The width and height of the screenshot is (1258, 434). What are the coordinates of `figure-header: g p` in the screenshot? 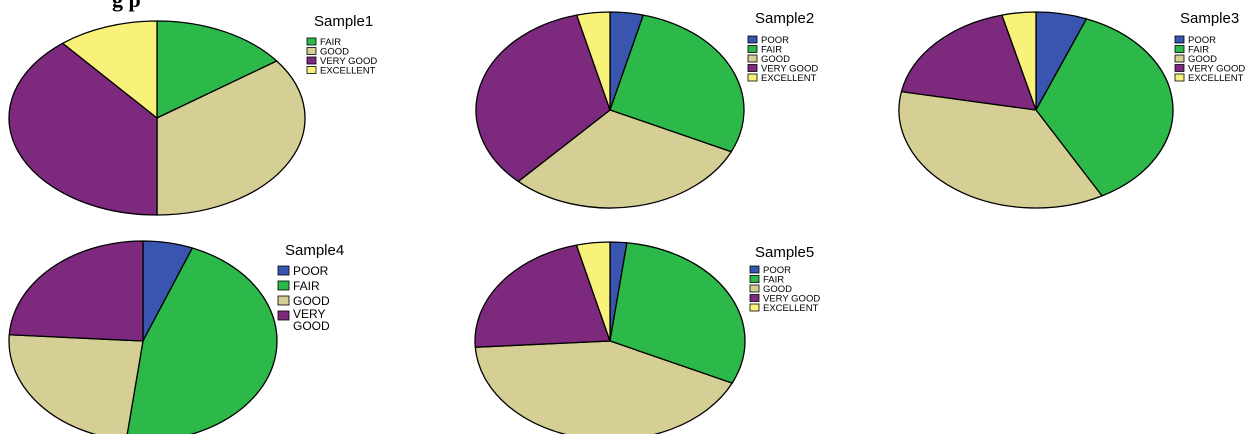 It's located at (126, 6).